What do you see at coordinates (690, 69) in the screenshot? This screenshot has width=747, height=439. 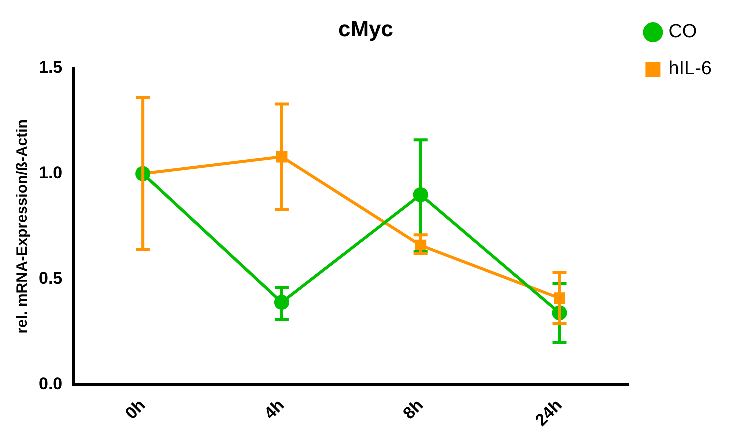 I see `legend-label: hIL-6` at bounding box center [690, 69].